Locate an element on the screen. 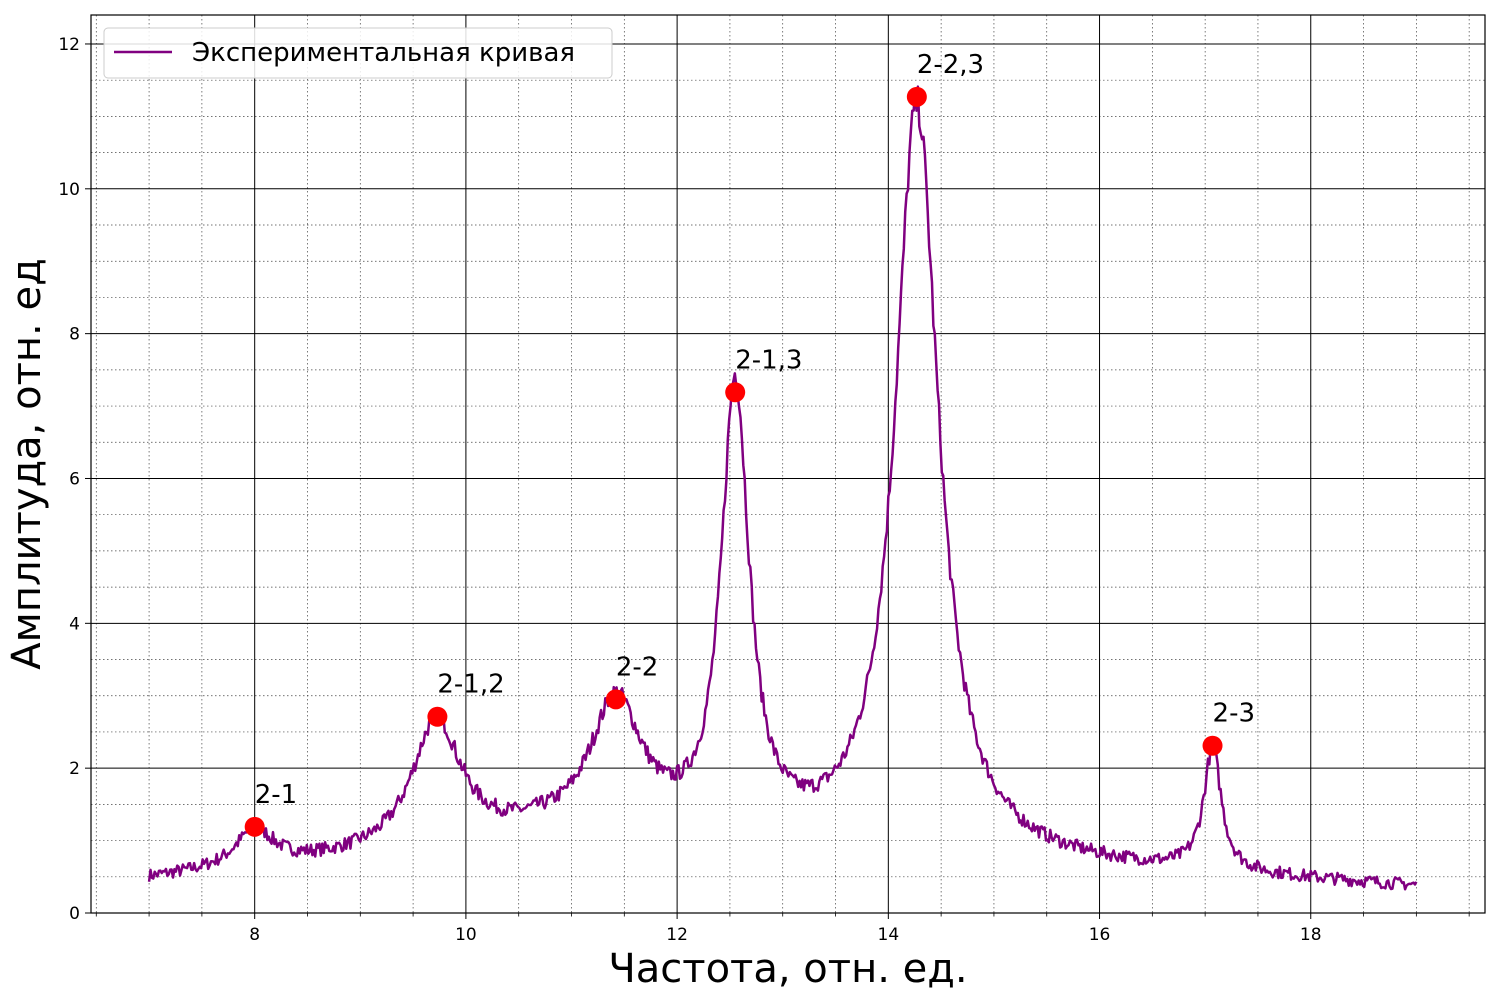 Image resolution: width=1500 pixels, height=1000 pixels. y-tick-label: 12 is located at coordinates (69, 45).